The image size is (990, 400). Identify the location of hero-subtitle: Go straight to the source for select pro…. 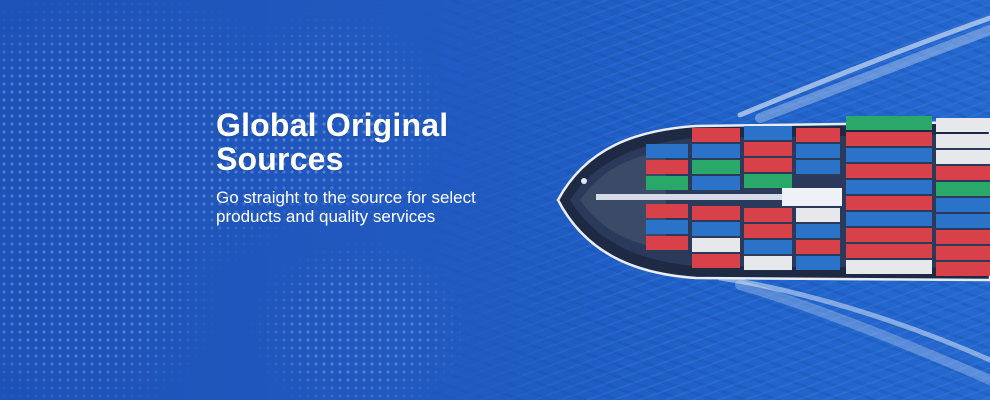
(346, 207).